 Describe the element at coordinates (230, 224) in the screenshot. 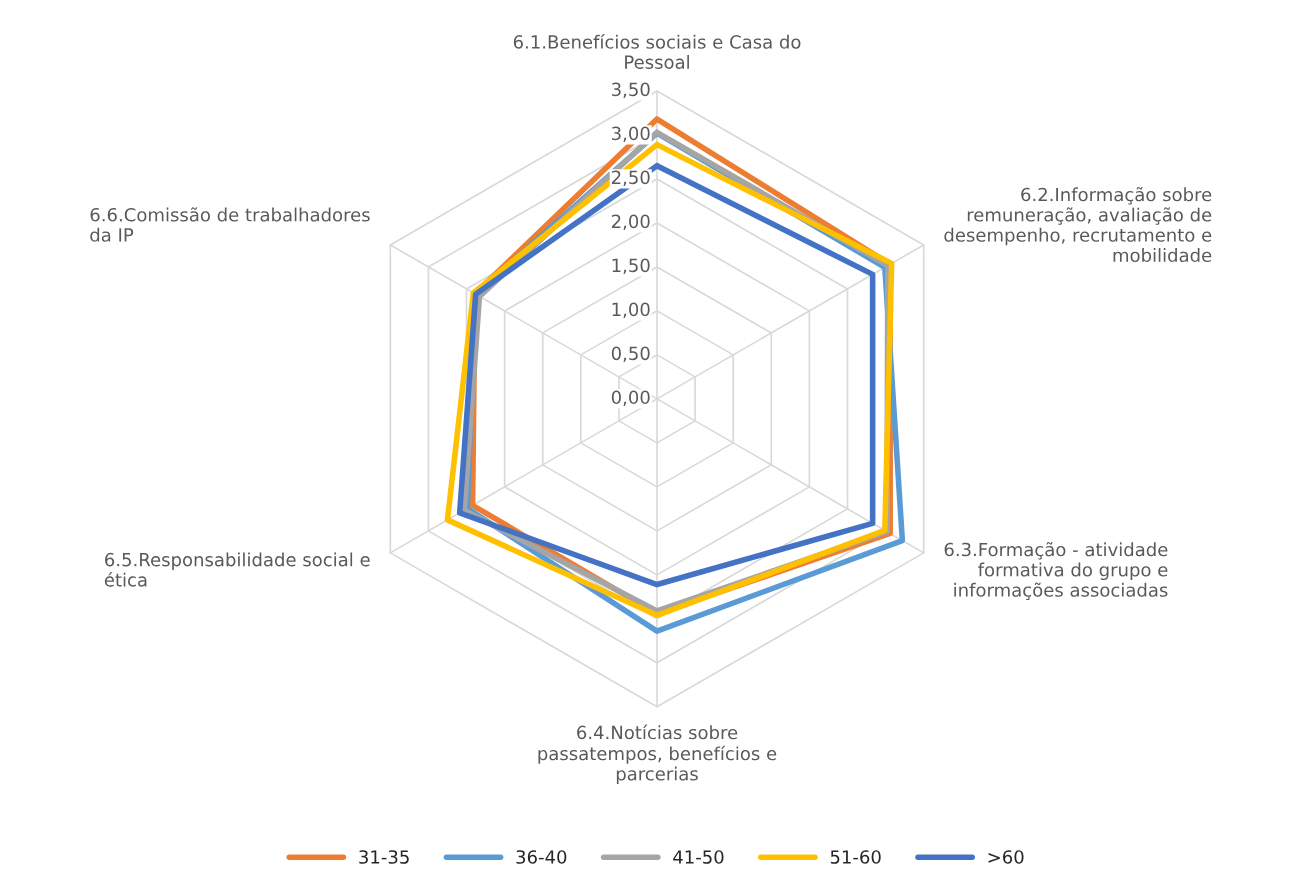

I see `spoke-label: 6.6.Comissão de trabalhadores da IP` at that location.